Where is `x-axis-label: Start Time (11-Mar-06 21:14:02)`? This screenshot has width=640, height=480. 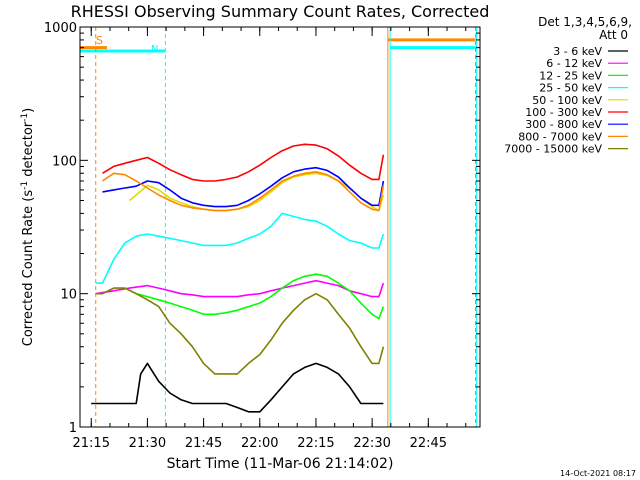
x-axis-label: Start Time (11-Mar-06 21:14:02) is located at coordinates (280, 464).